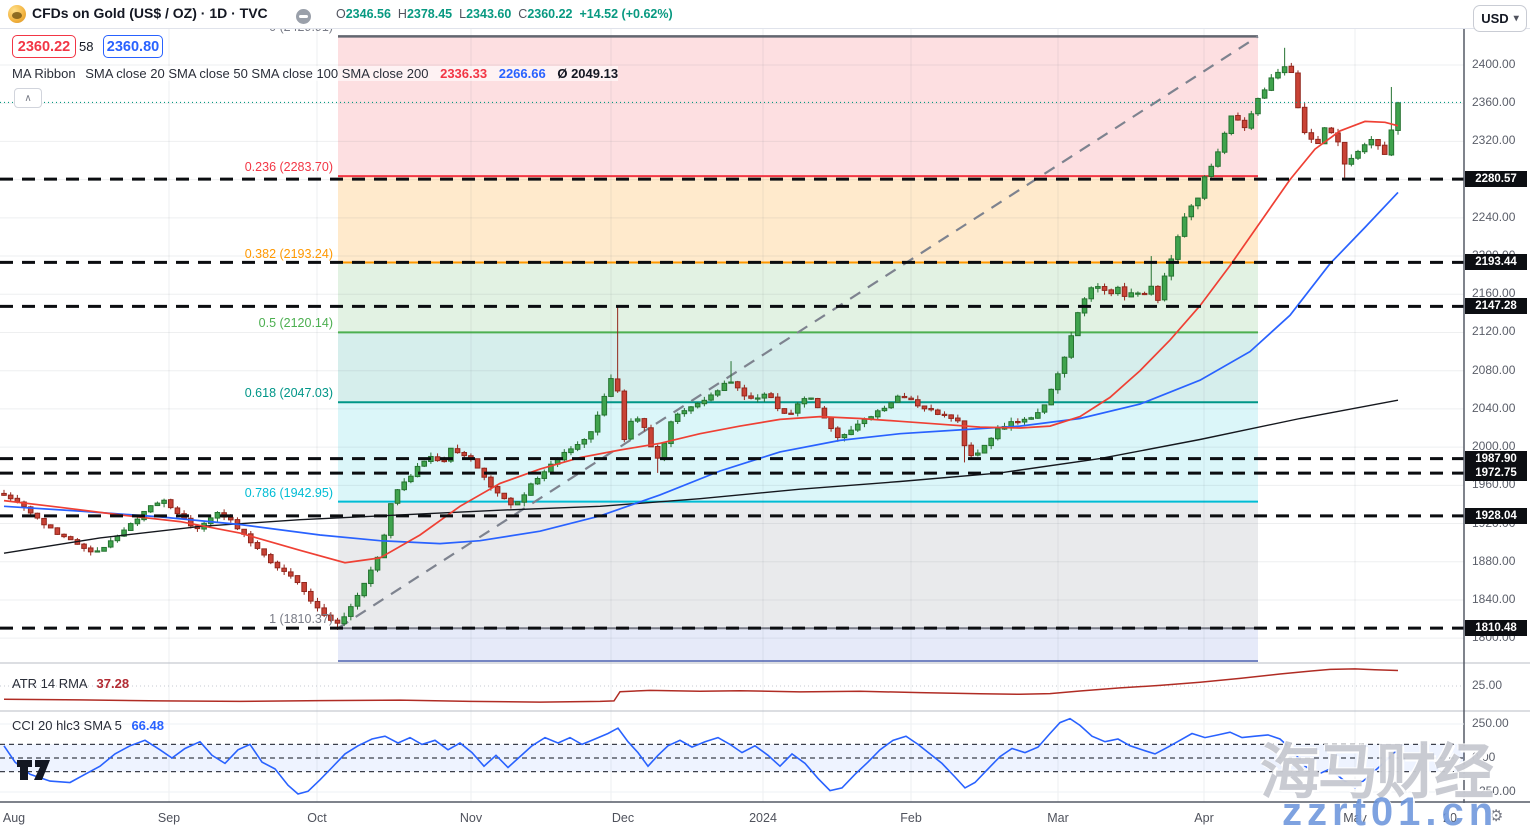 The image size is (1530, 835). Describe the element at coordinates (288, 167) in the screenshot. I see `fib-level-label: 0.236 (2283.70)` at that location.